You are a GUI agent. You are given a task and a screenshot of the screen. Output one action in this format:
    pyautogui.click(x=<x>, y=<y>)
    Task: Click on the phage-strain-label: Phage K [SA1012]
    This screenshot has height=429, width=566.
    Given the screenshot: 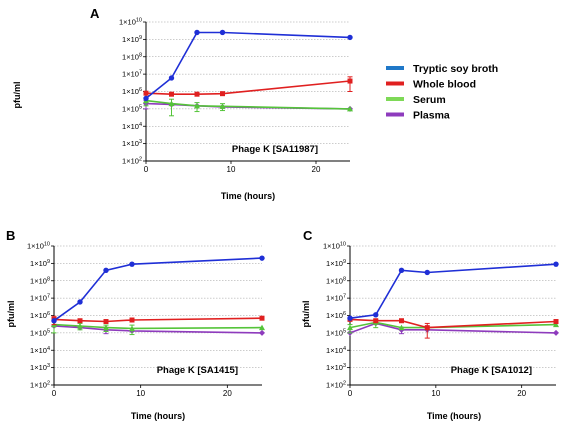 What is the action you would take?
    pyautogui.click(x=491, y=370)
    